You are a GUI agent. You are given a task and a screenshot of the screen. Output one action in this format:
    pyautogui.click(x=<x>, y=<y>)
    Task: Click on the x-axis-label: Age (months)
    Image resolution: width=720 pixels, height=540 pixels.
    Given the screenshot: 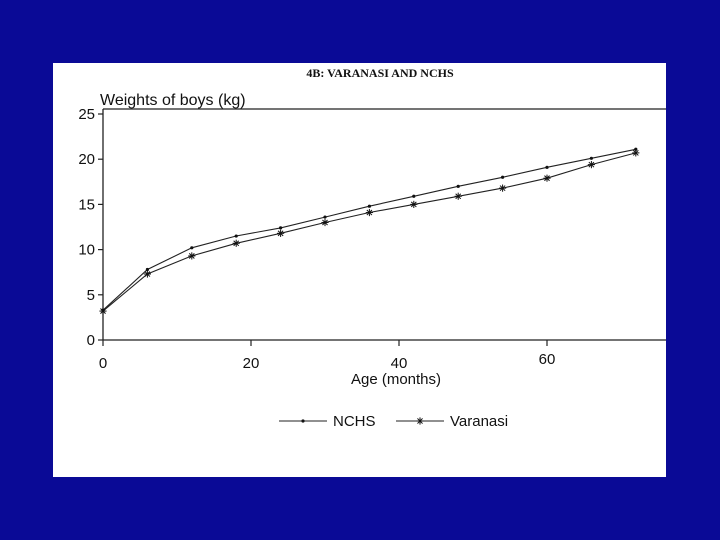 What is the action you would take?
    pyautogui.click(x=396, y=379)
    